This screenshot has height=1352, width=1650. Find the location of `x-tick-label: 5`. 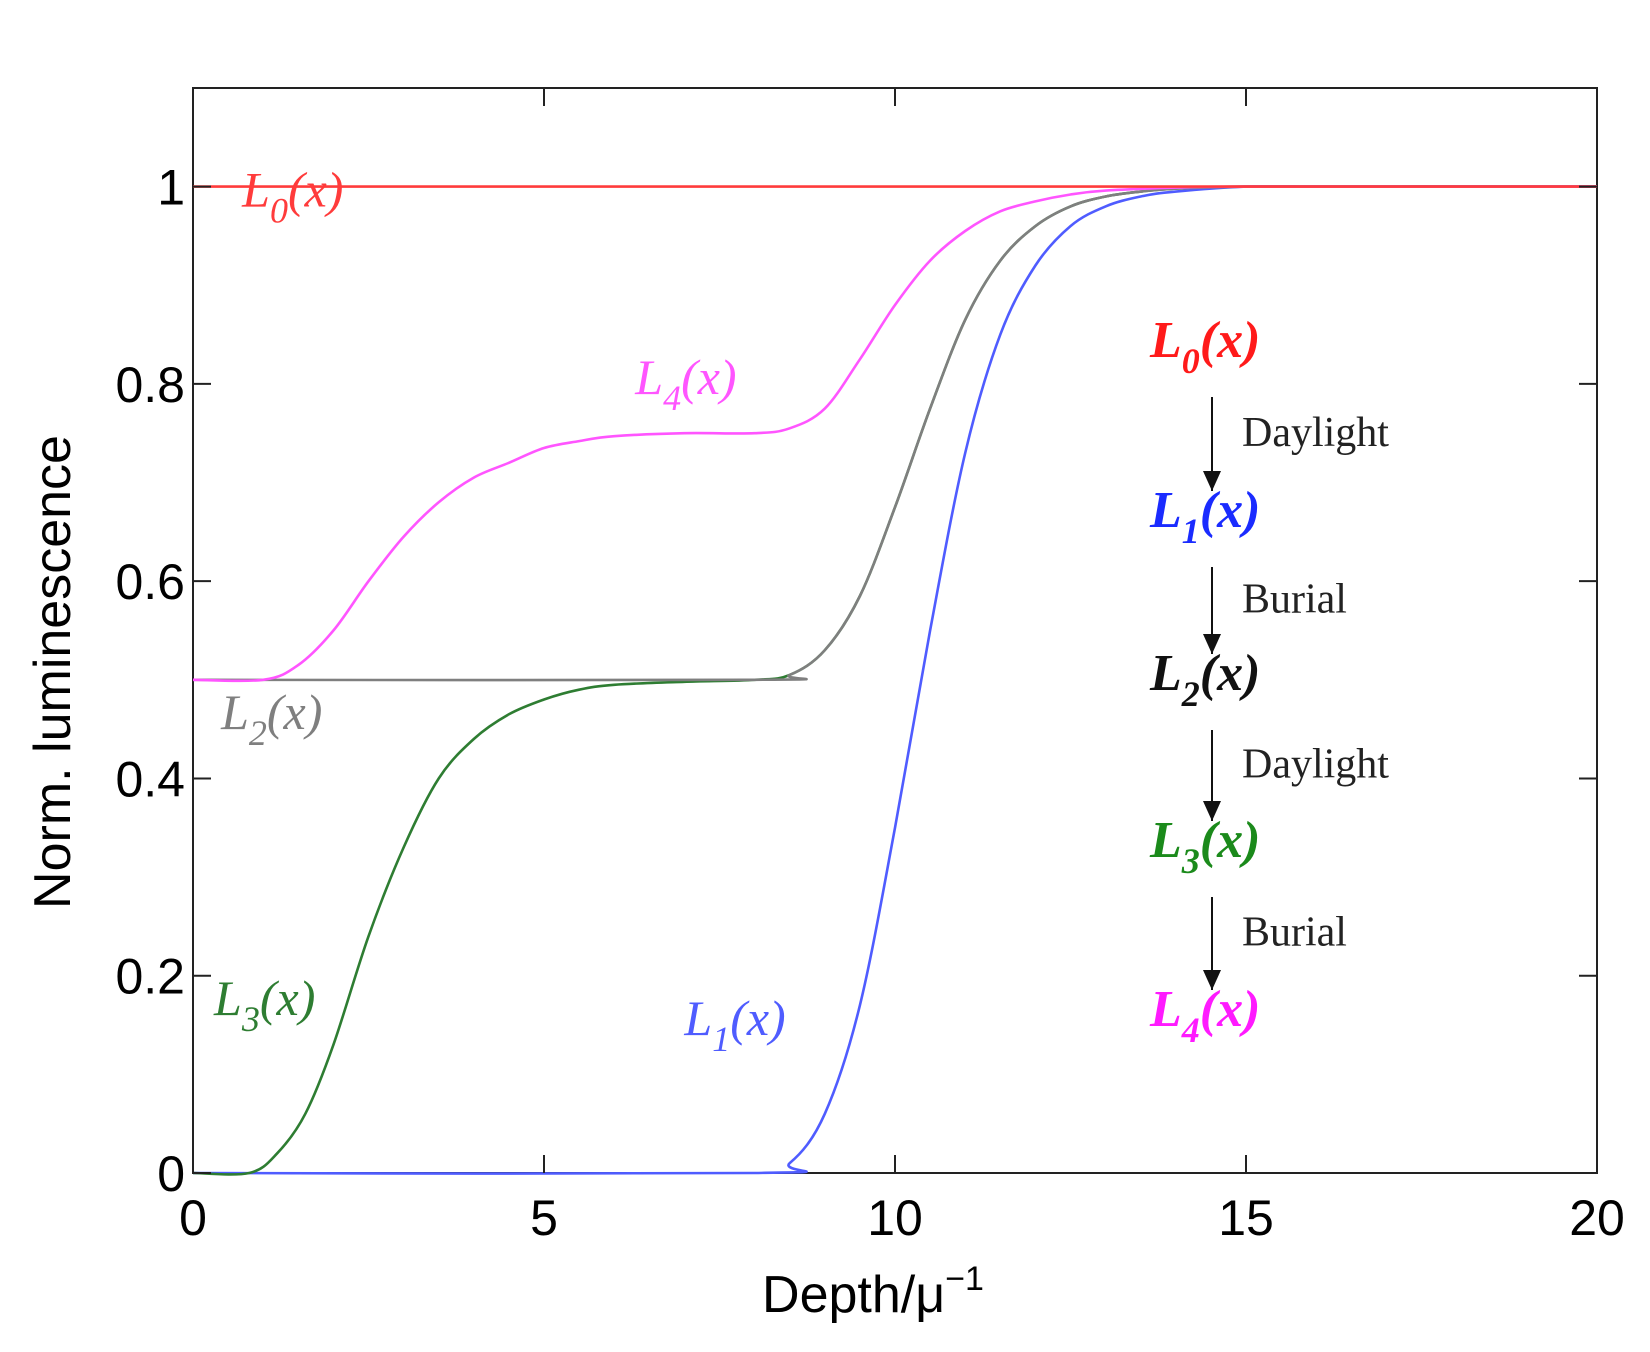

x-tick-label: 5 is located at coordinates (544, 1218).